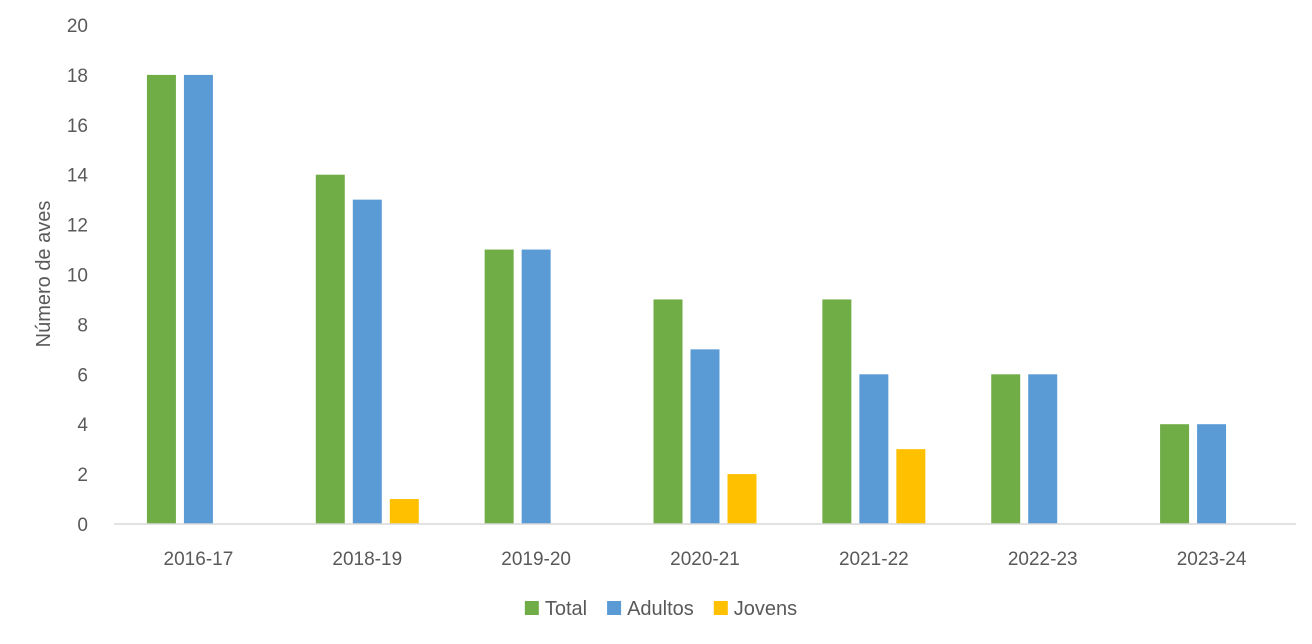 This screenshot has height=644, width=1312. I want to click on y-tick-label: 10, so click(77, 276).